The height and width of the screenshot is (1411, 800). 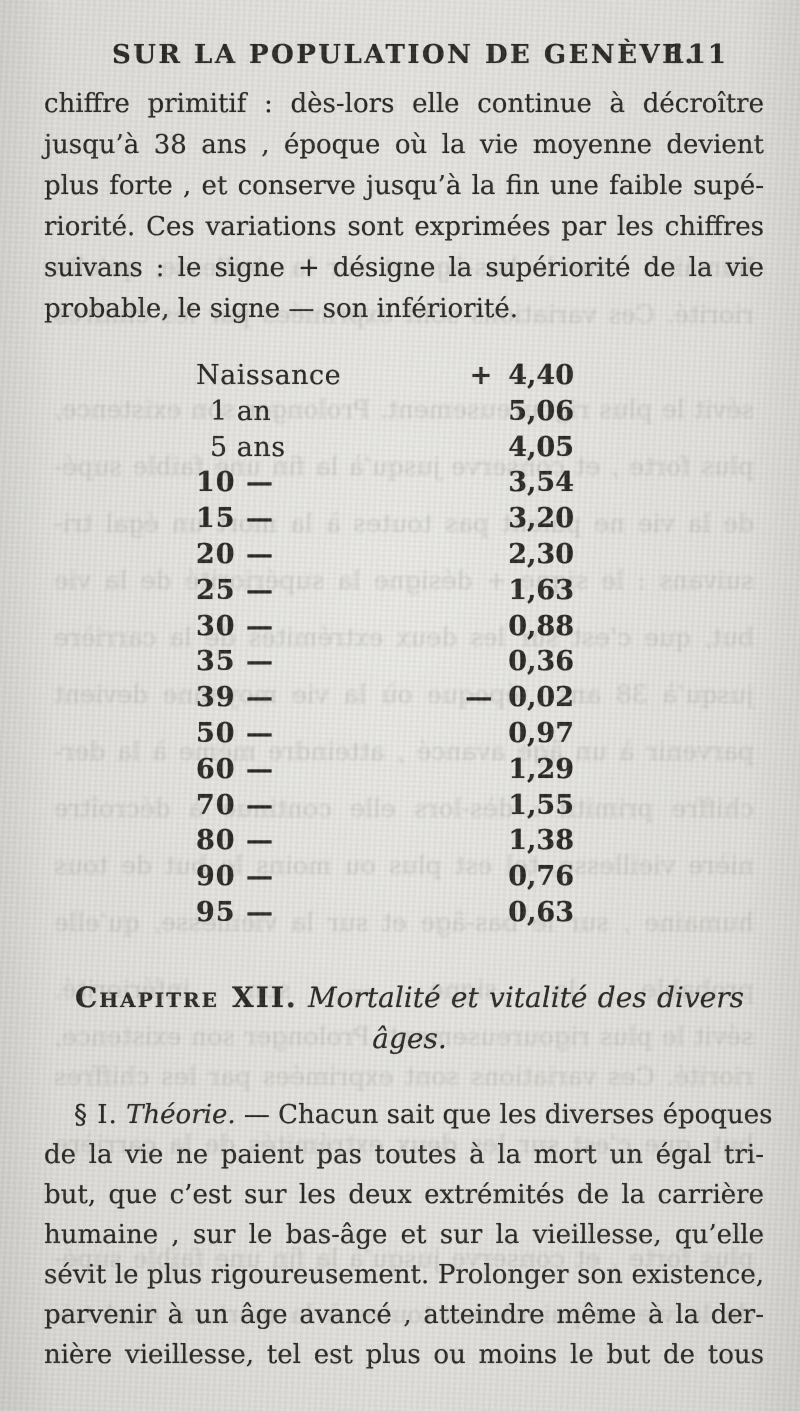 What do you see at coordinates (385, 519) in the screenshot?
I see `table-row: 15 — 3,20` at bounding box center [385, 519].